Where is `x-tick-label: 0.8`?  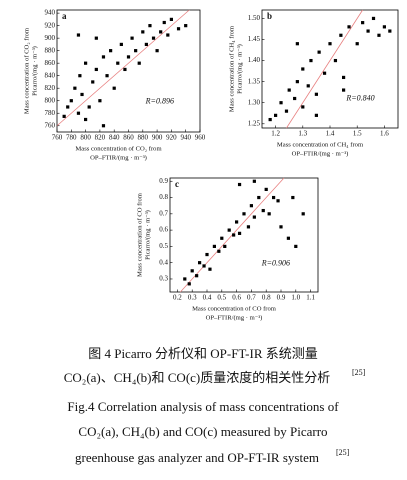
x-tick-label: 0.8 is located at coordinates (266, 298).